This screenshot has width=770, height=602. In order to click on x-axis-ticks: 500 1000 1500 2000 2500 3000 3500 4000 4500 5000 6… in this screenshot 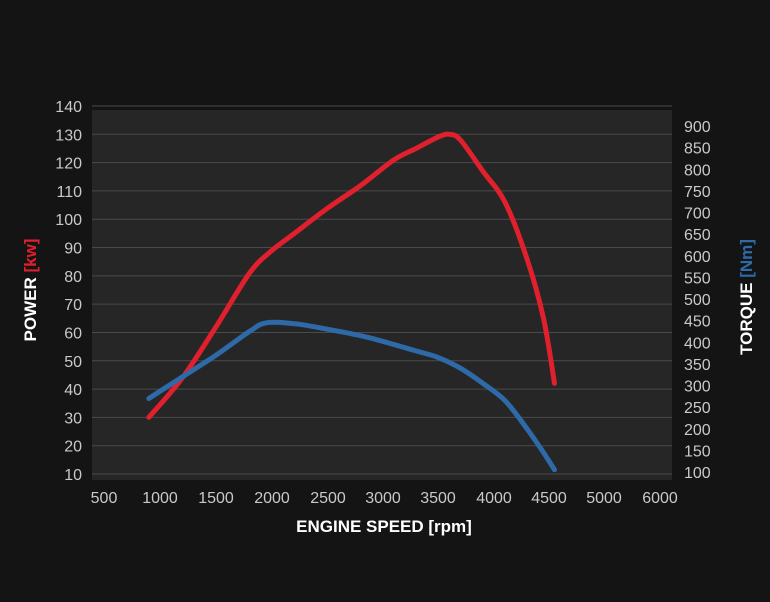, I will do `click(384, 498)`.